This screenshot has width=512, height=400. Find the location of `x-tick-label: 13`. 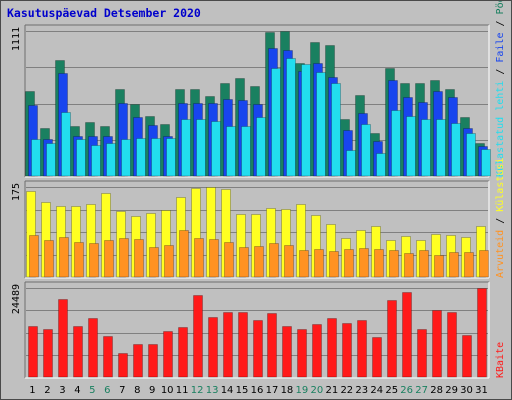

x-tick-label: 13 is located at coordinates (212, 390).